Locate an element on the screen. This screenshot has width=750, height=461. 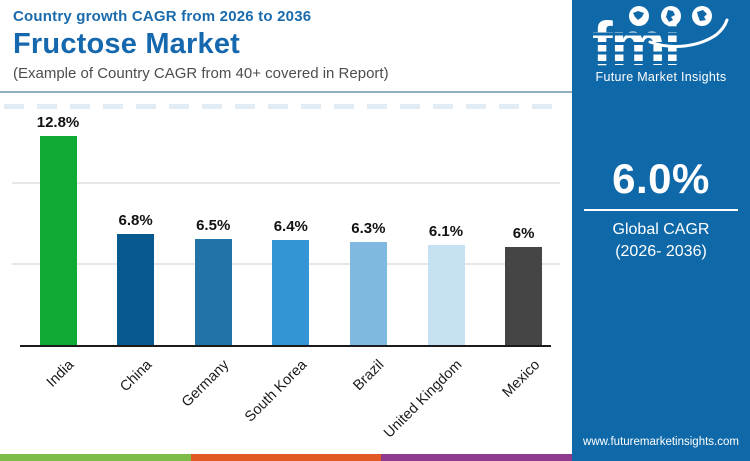
bar-united-kingdom: 6.1% is located at coordinates (446, 284).